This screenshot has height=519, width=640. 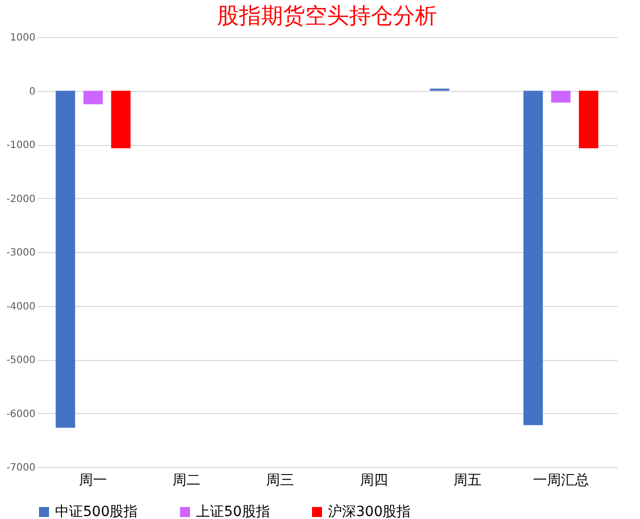 What do you see at coordinates (23, 38) in the screenshot?
I see `y-tick-label: 1000` at bounding box center [23, 38].